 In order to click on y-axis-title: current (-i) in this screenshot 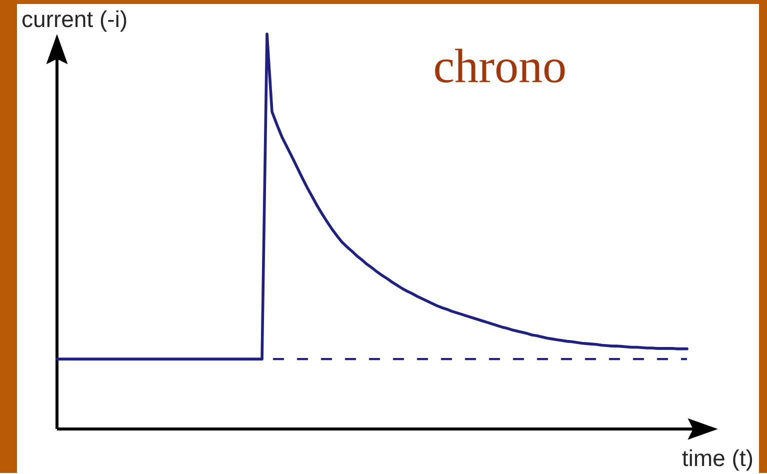, I will do `click(74, 21)`.